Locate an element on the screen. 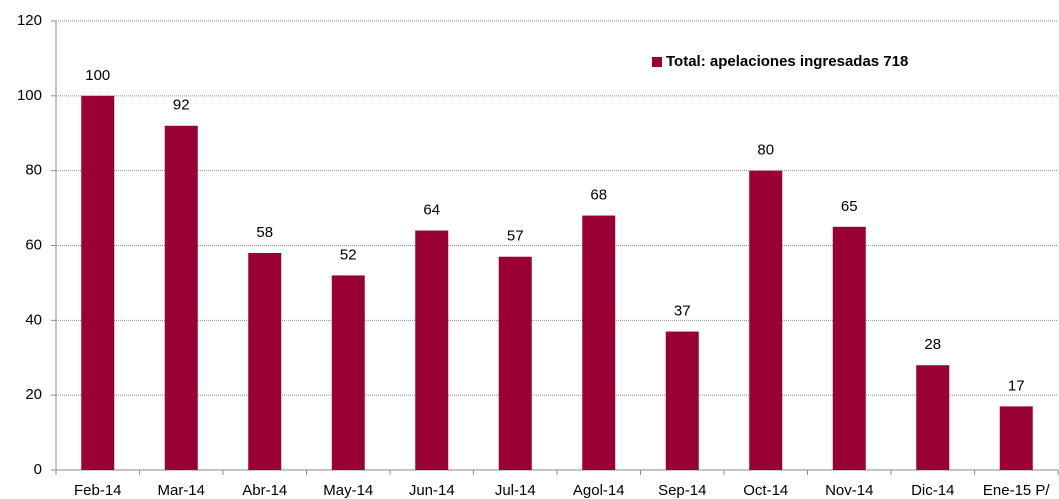  data-label: 100 is located at coordinates (97, 75).